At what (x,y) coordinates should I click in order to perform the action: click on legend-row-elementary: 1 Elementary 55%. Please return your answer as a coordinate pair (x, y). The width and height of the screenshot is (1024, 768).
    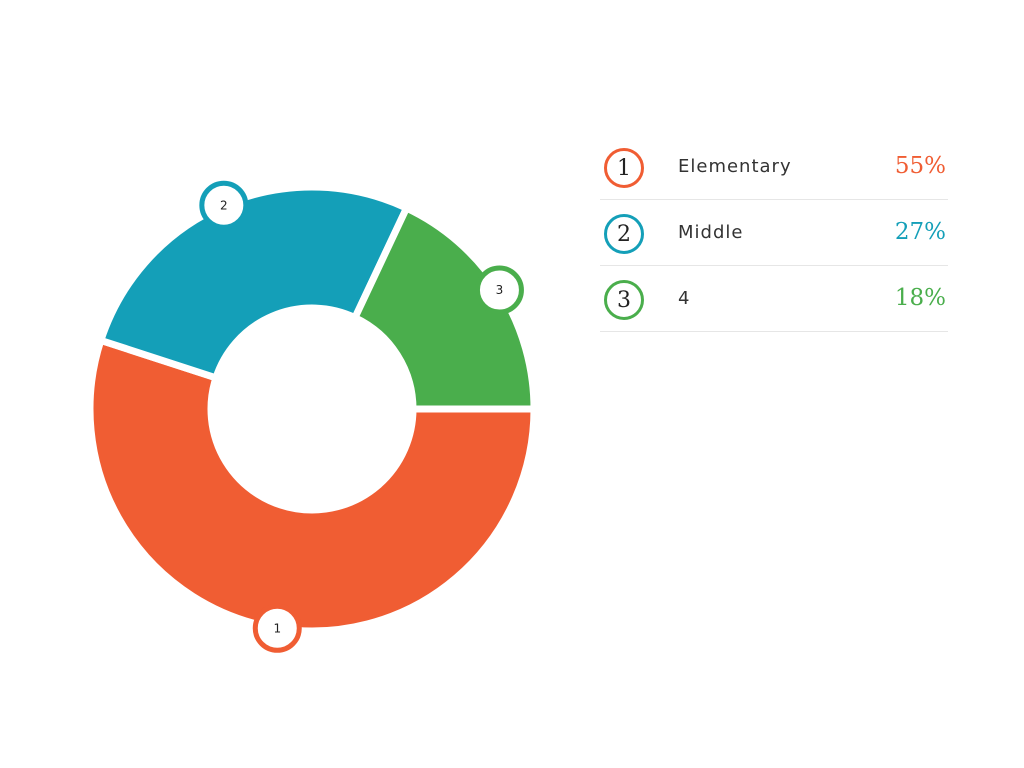
    Looking at the image, I should click on (774, 167).